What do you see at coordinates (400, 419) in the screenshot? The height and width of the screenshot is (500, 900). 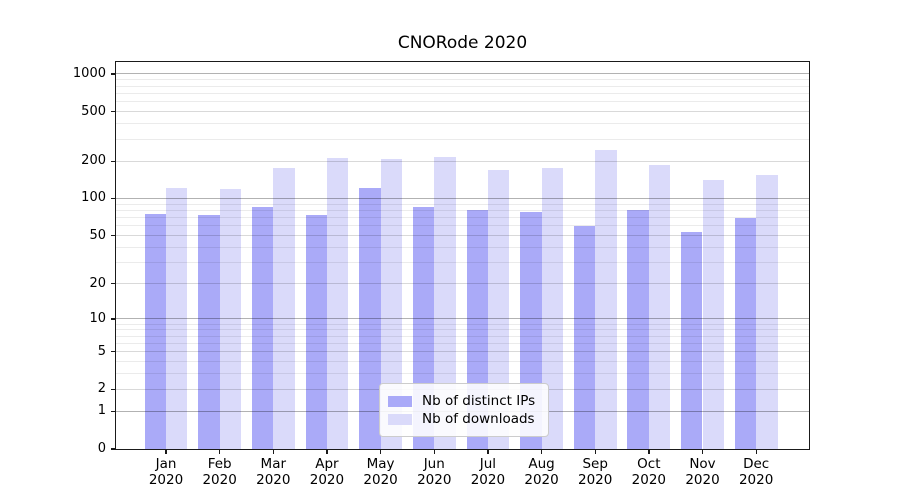 I see `legend-swatch-downloads` at bounding box center [400, 419].